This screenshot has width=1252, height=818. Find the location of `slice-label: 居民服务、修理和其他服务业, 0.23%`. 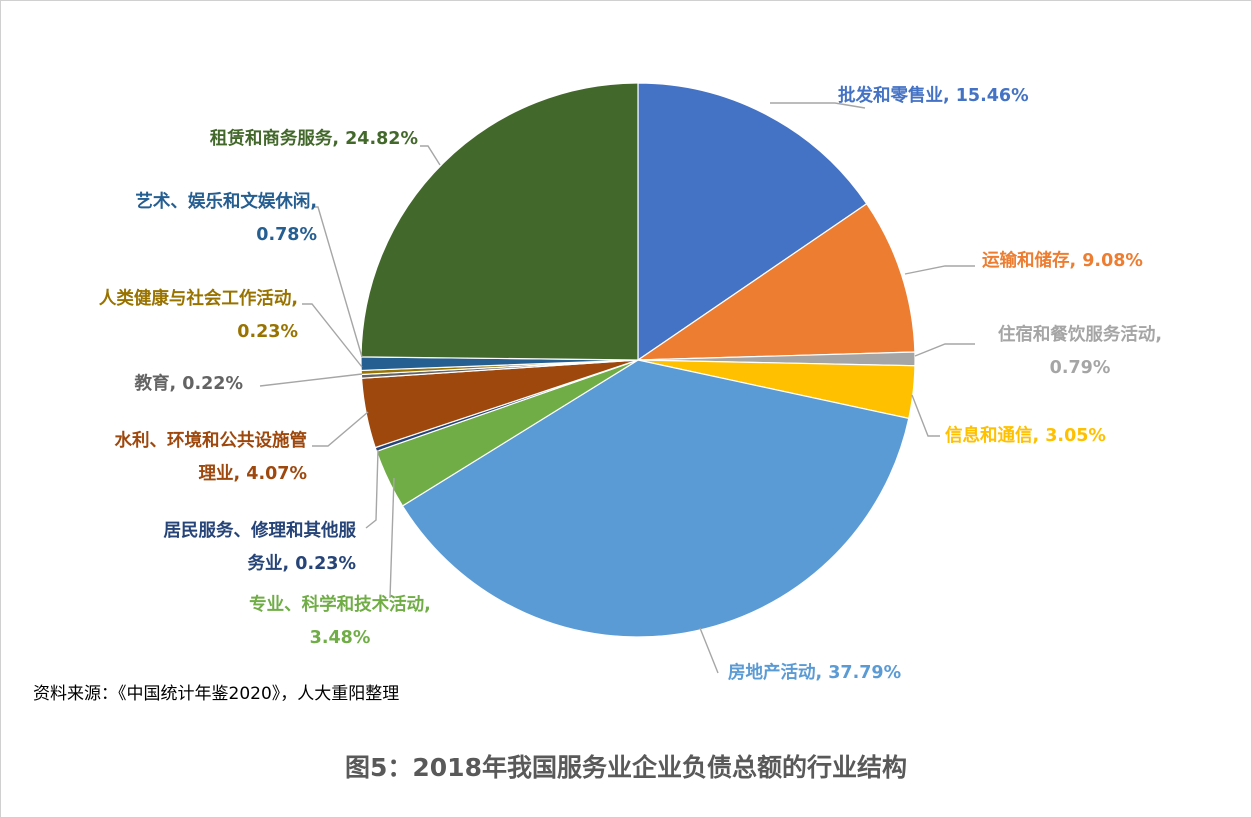

slice-label: 居民服务、修理和其他服务业, 0.23% is located at coordinates (260, 547).